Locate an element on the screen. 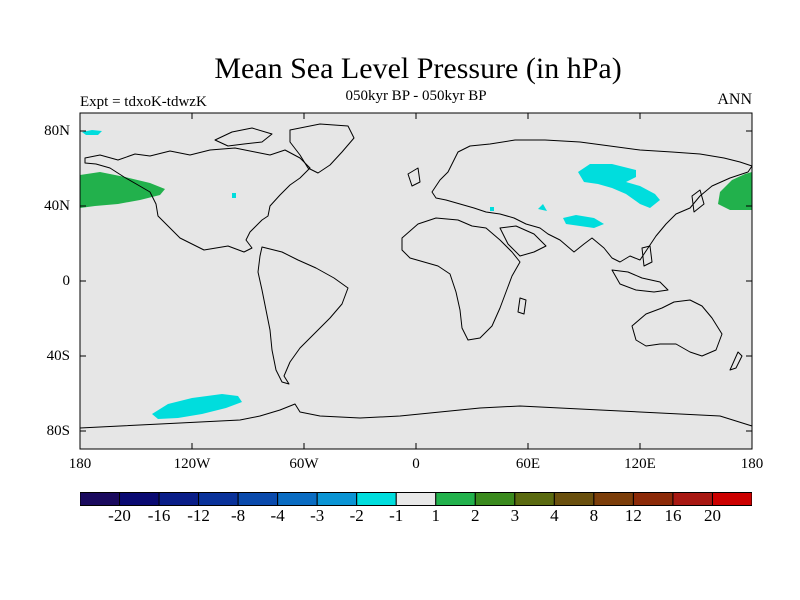 The height and width of the screenshot is (600, 800). colorbar-label: -3 is located at coordinates (317, 515).